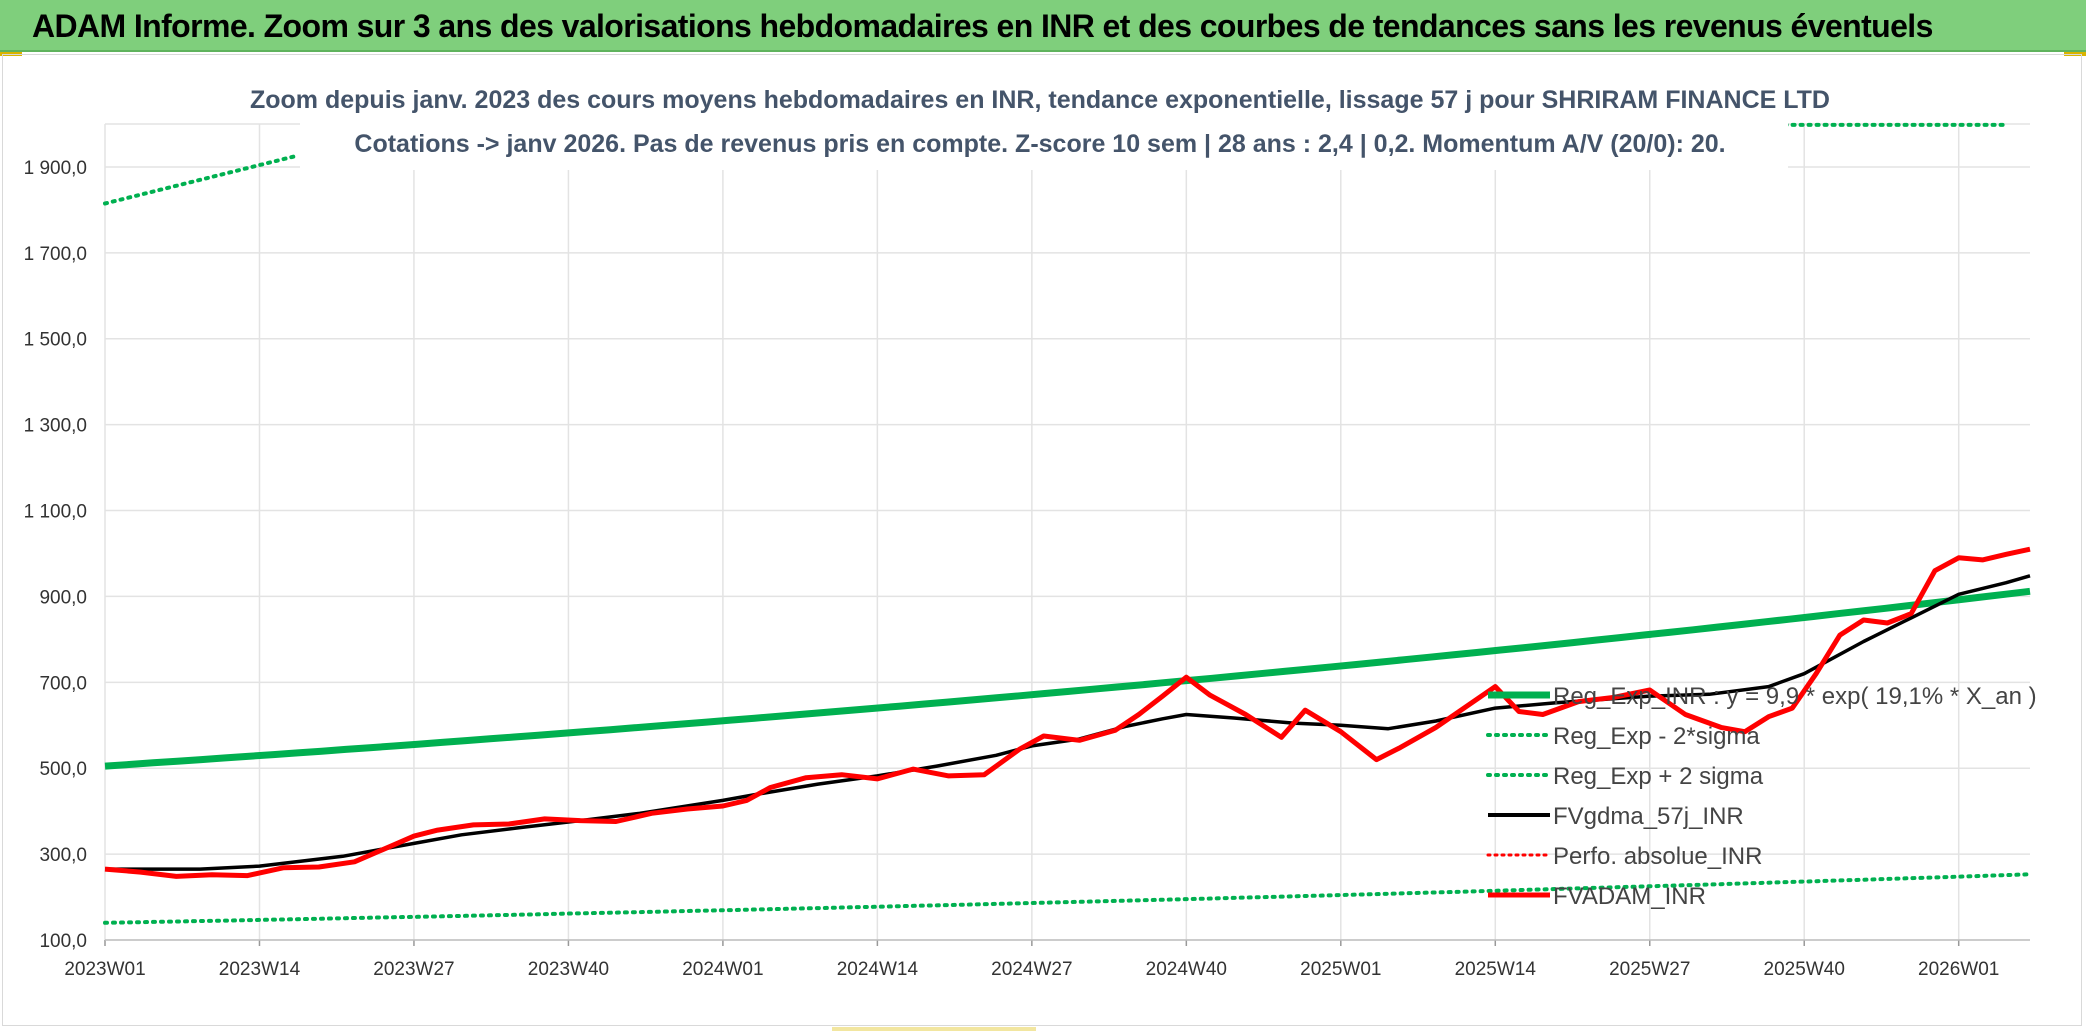  I want to click on x-tick-label: 2025W14, so click(1496, 969).